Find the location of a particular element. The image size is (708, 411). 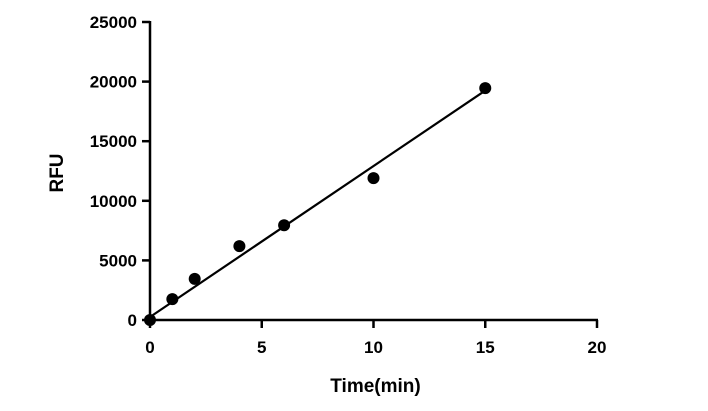

y-tick-label: 15000 is located at coordinates (113, 141).